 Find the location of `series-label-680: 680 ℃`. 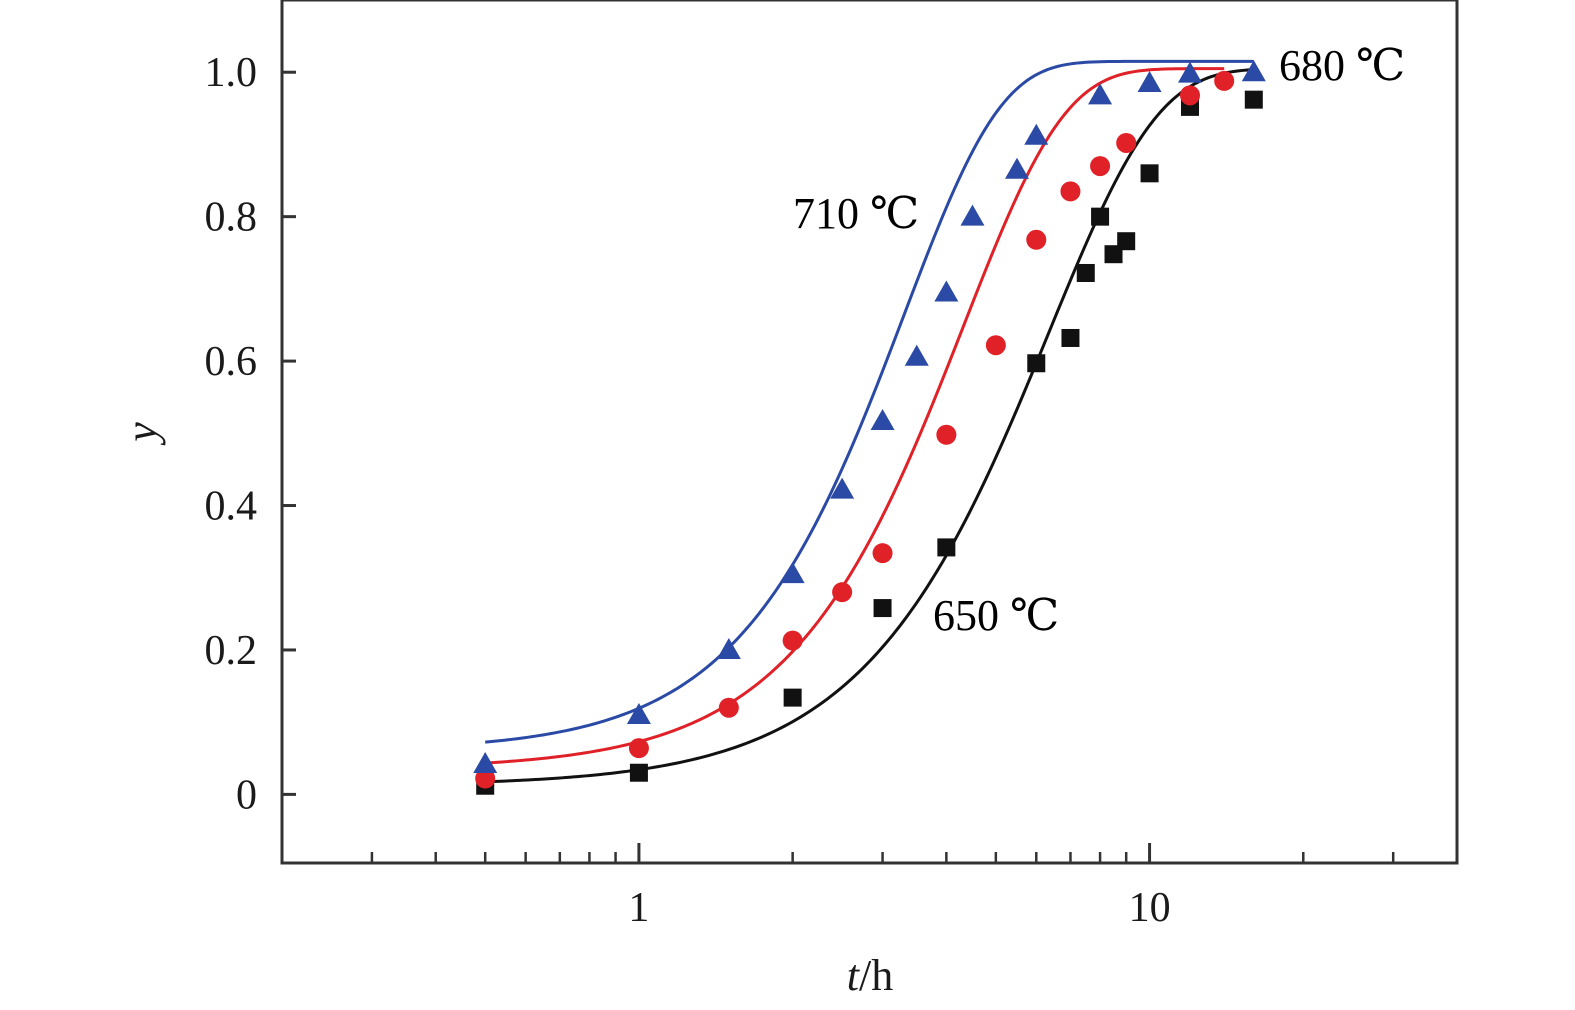

series-label-680: 680 ℃ is located at coordinates (1342, 65).